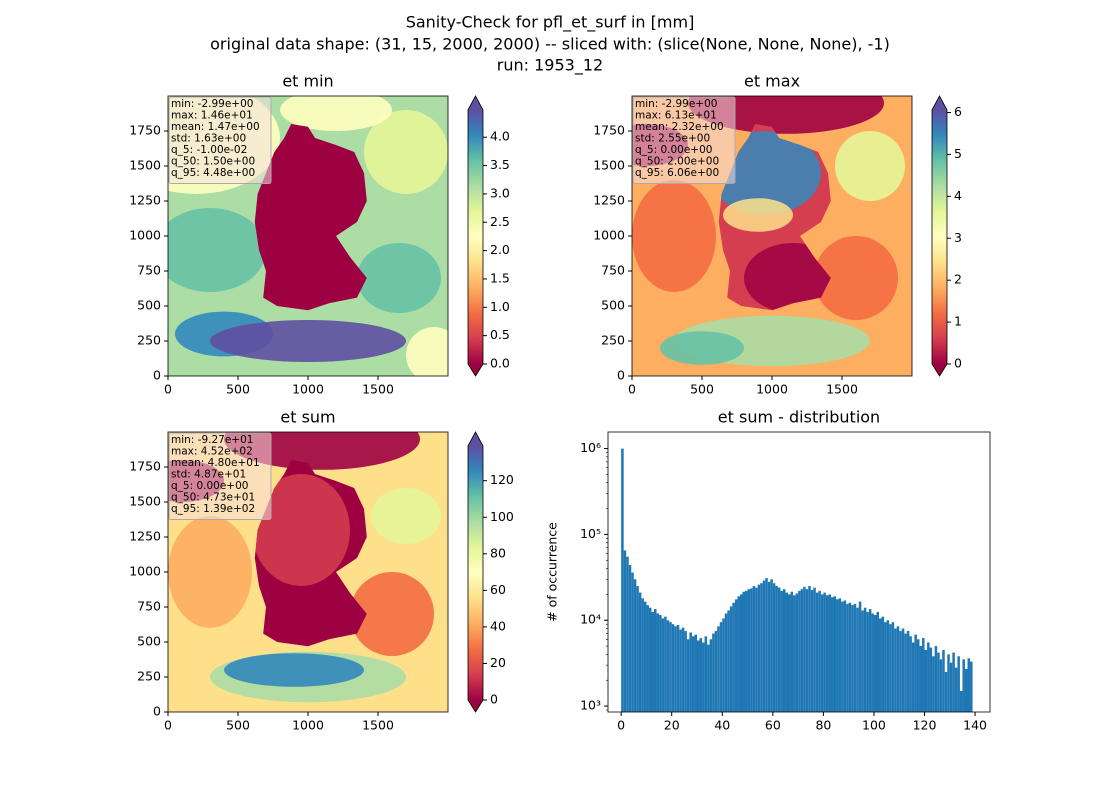  I want to click on y-tick-label: 0, so click(157, 375).